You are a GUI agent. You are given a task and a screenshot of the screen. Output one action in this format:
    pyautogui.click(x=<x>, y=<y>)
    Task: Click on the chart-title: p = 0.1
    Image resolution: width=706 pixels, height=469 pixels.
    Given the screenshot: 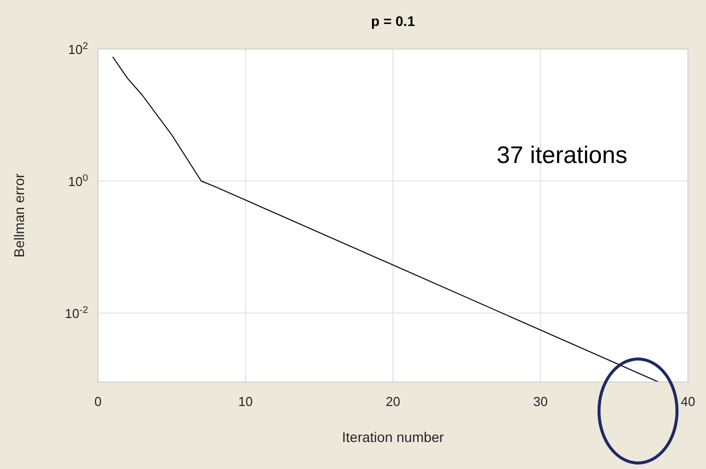 What is the action you would take?
    pyautogui.click(x=393, y=21)
    